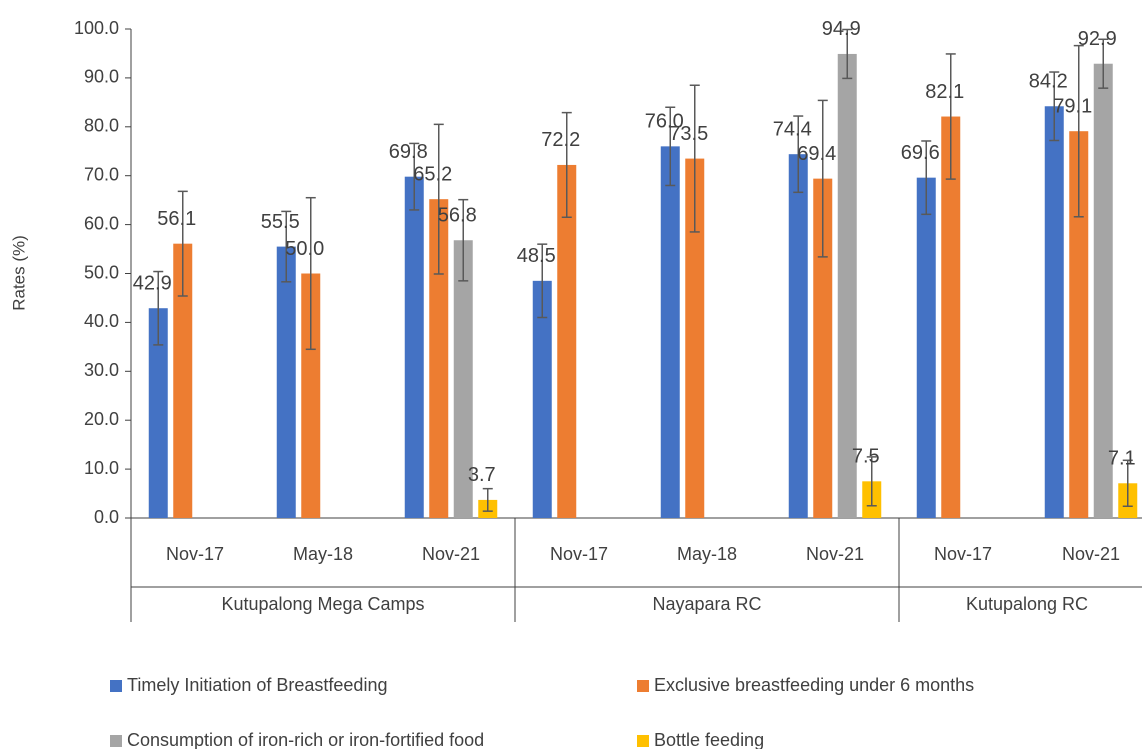  What do you see at coordinates (101, 174) in the screenshot?
I see `y-tick-label: 70.0` at bounding box center [101, 174].